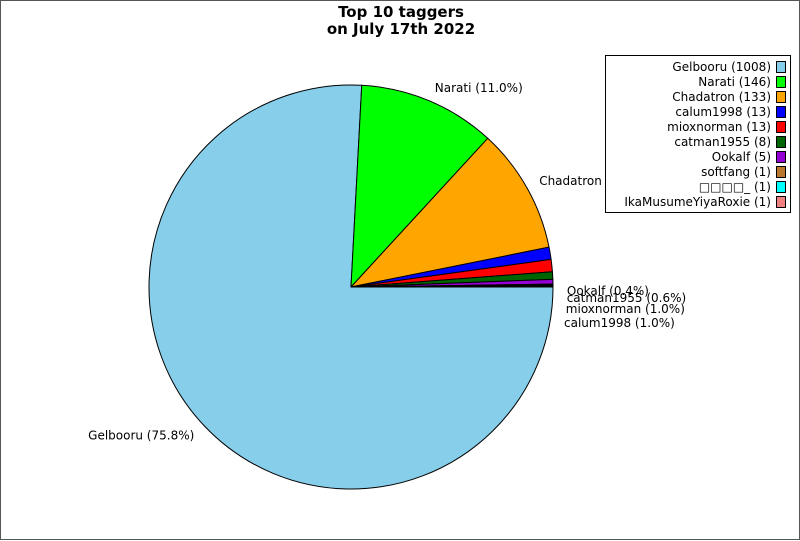  What do you see at coordinates (736, 172) in the screenshot?
I see `legend-label: softfang (1)` at bounding box center [736, 172].